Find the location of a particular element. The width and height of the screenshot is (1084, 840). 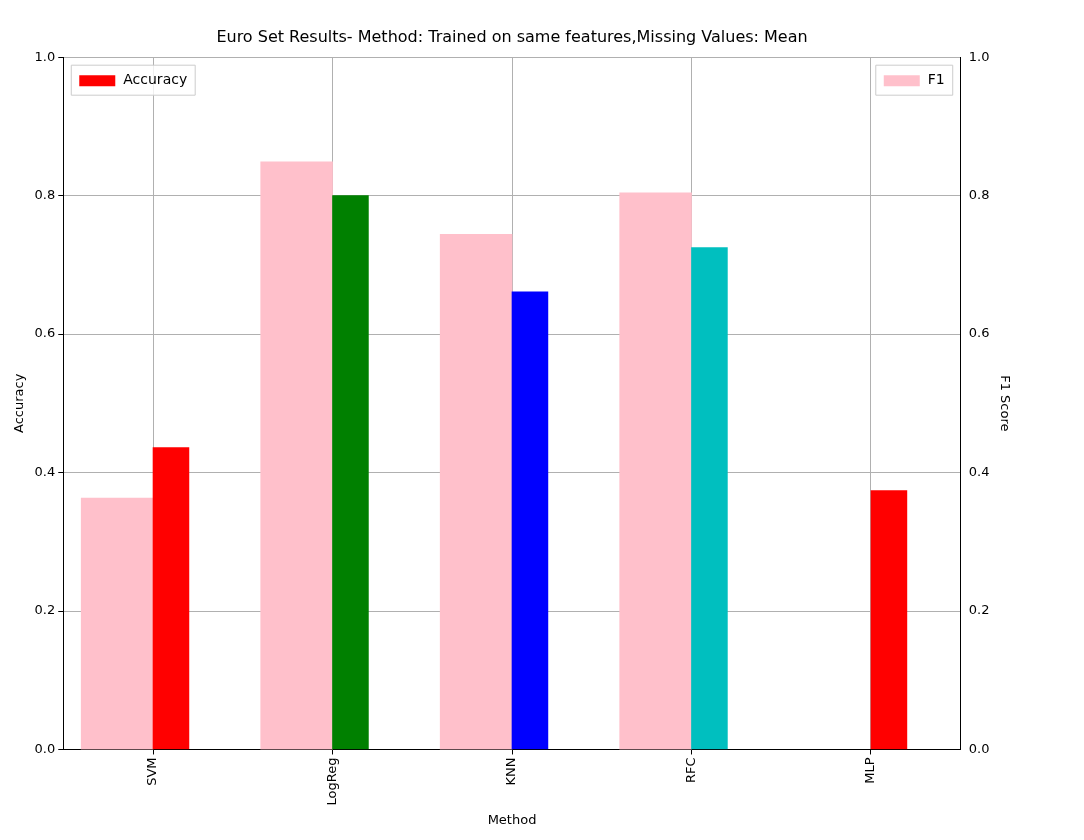

legend-label: Accuracy is located at coordinates (155, 78).